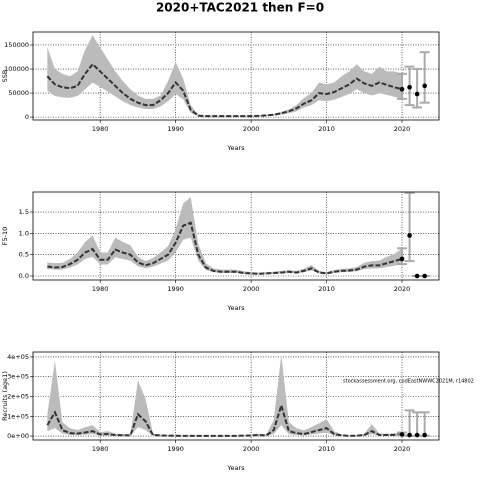 This screenshot has width=480, height=480. I want to click on y-tick-label: 1.5, so click(24, 212).